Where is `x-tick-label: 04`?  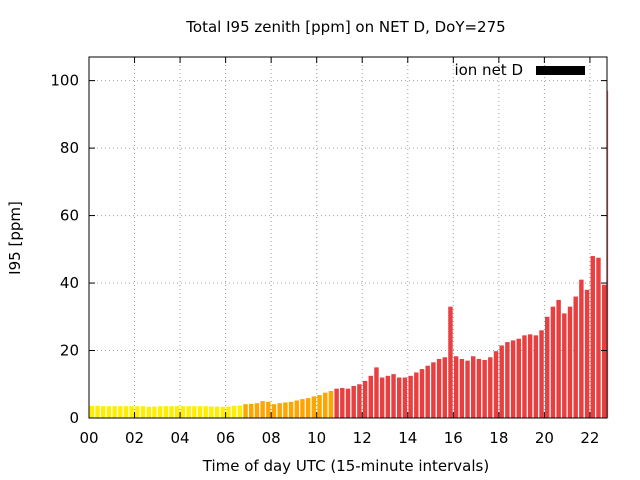
x-tick-label: 04 is located at coordinates (180, 438).